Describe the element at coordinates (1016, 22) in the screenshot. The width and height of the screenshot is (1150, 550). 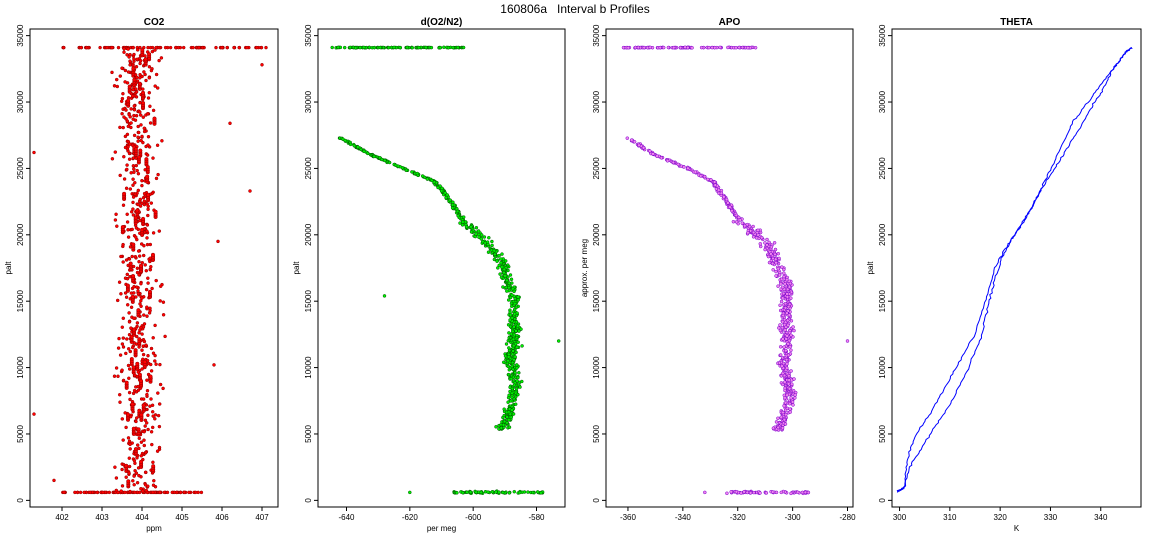
I see `panel-title: THETA` at that location.